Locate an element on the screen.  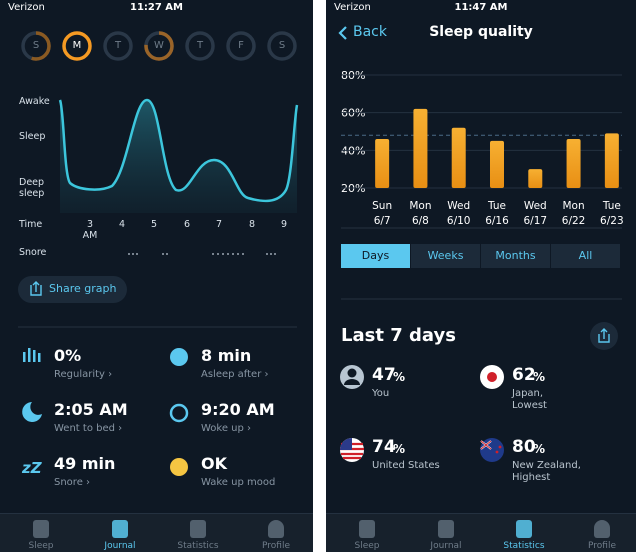
share-button-bg is located at coordinates (72, 289).